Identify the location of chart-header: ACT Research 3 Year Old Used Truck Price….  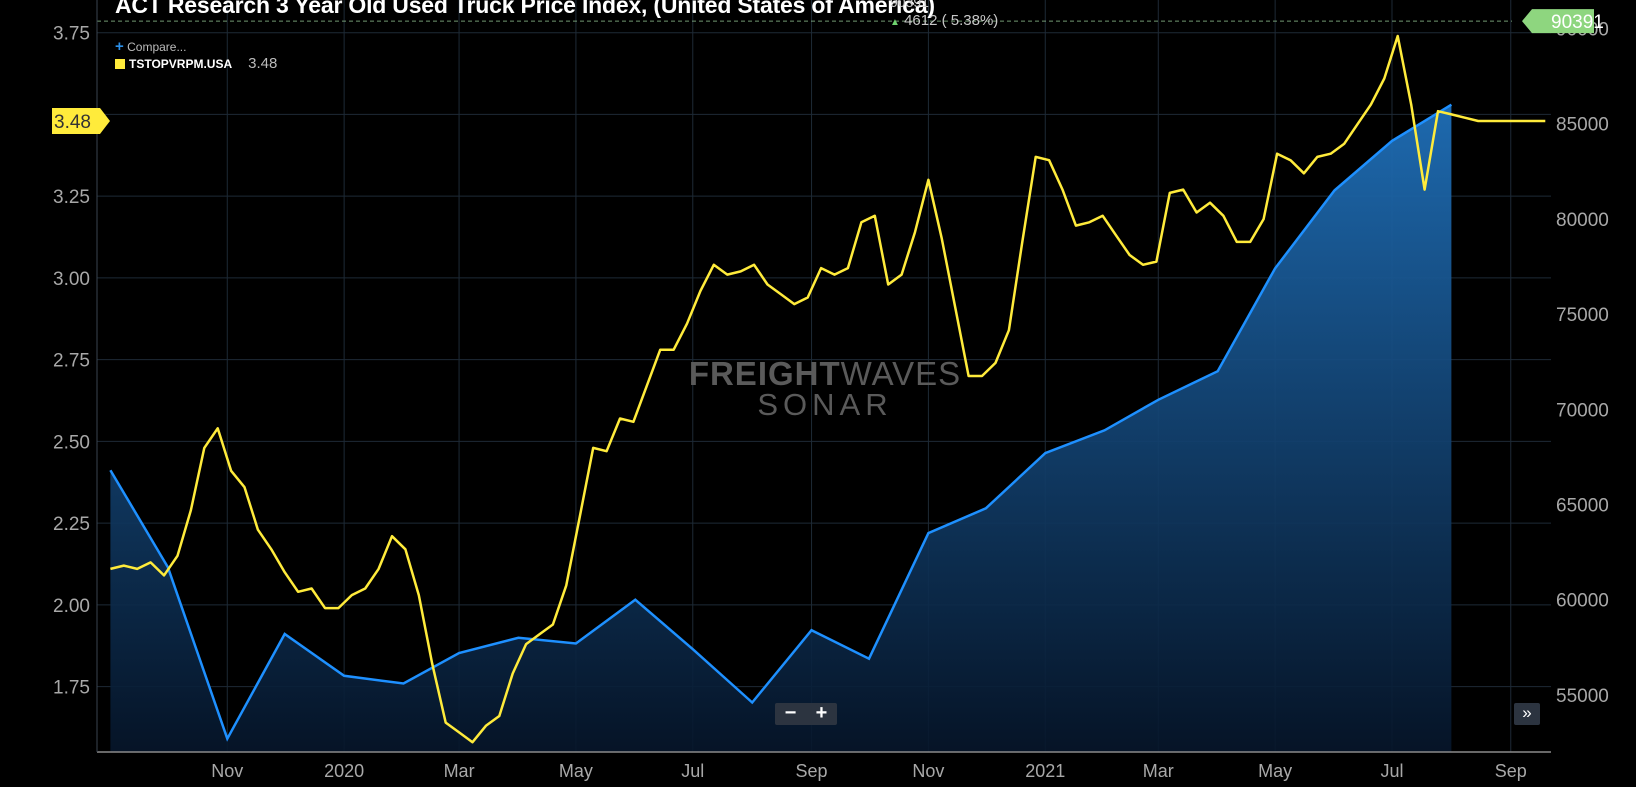
(525, 9).